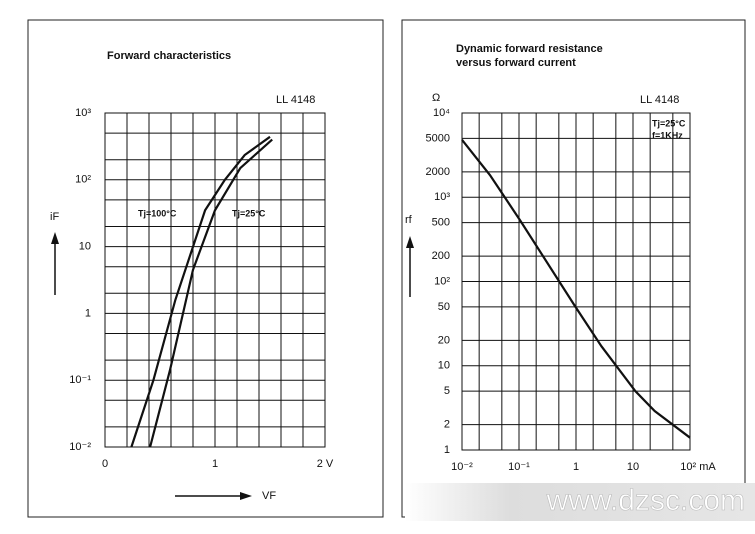 The height and width of the screenshot is (534, 755). What do you see at coordinates (246, 496) in the screenshot?
I see `x-arrow-head` at bounding box center [246, 496].